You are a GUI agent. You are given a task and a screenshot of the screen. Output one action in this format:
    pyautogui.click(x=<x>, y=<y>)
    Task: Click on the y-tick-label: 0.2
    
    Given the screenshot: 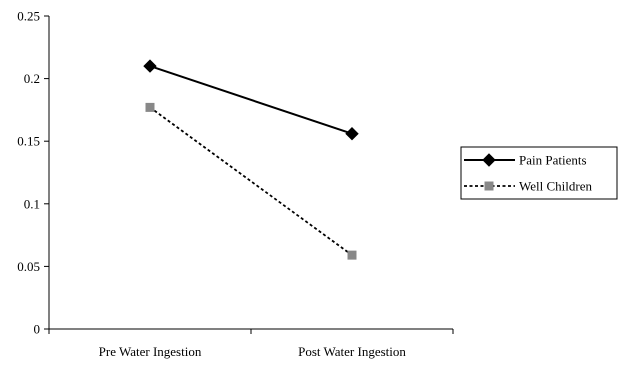 What is the action you would take?
    pyautogui.click(x=32, y=78)
    